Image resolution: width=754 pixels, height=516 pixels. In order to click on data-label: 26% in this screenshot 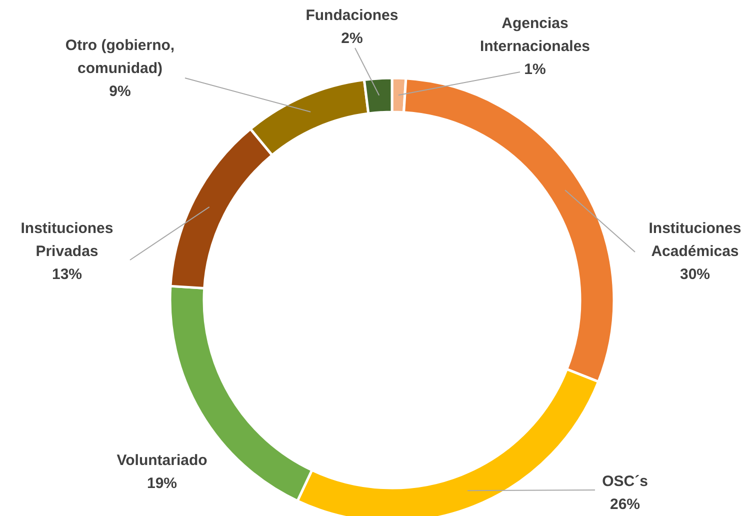, I will do `click(625, 504)`.